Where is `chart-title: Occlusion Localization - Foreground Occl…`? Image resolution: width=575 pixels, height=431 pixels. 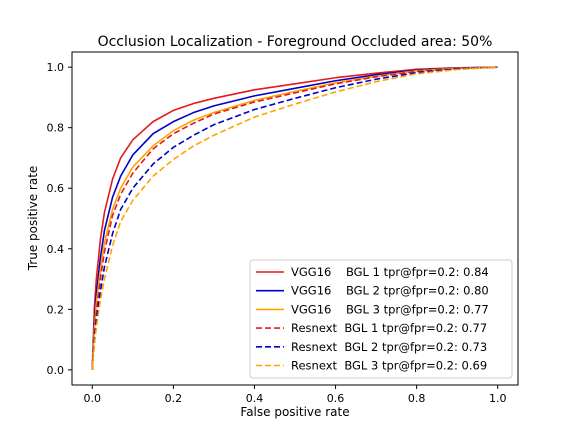 chart-title: Occlusion Localization - Foreground Occl… is located at coordinates (295, 42).